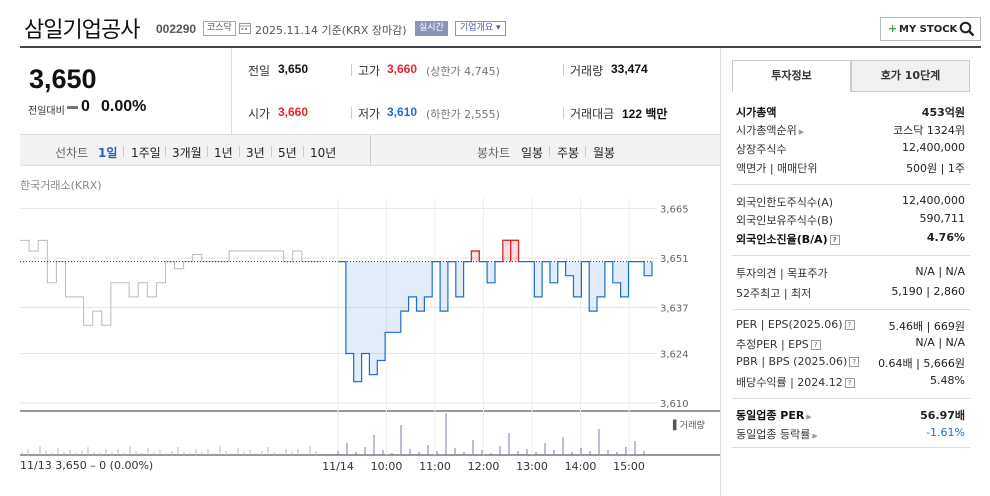 This screenshot has height=496, width=990. I want to click on volume-legend: ▌거래량, so click(689, 426).